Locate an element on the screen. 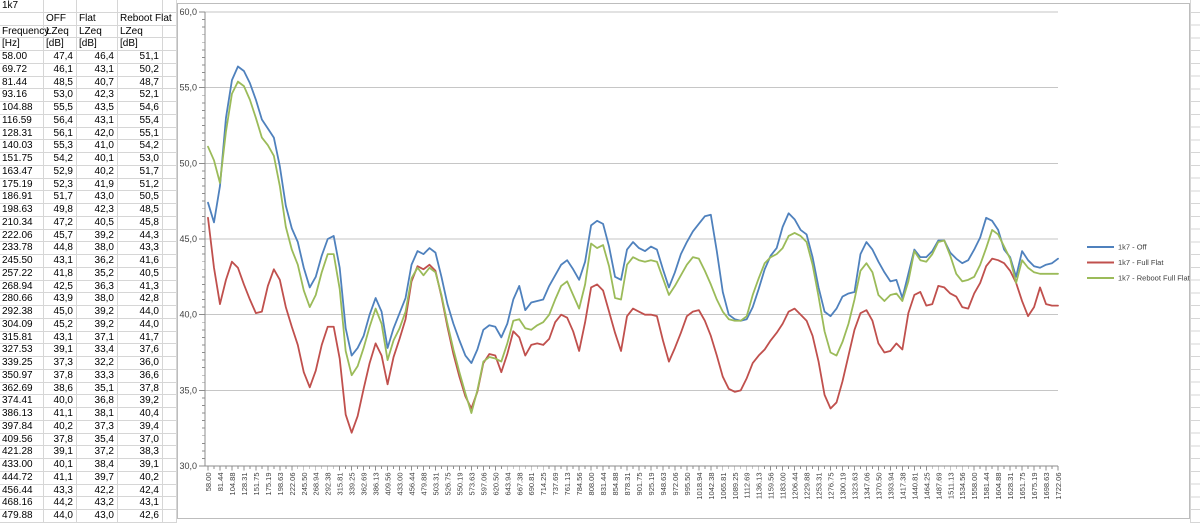  value-cell: Flat is located at coordinates (97, 19).